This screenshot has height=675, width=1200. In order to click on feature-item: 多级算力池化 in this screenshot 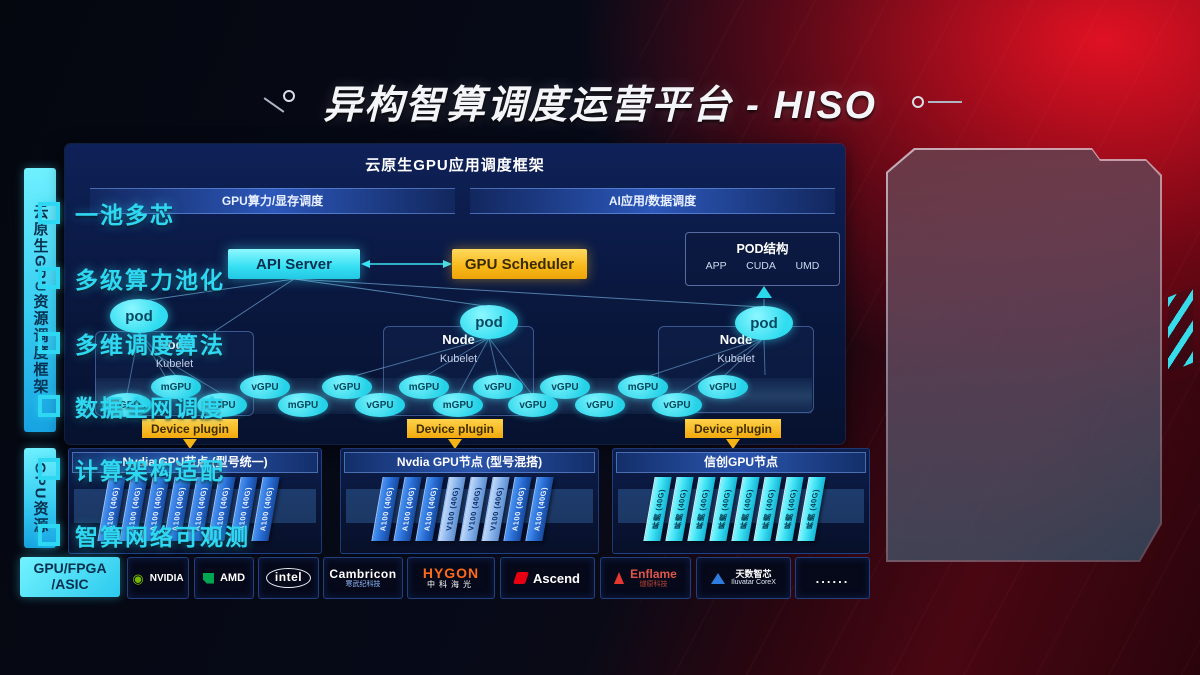, I will do `click(131, 278)`.